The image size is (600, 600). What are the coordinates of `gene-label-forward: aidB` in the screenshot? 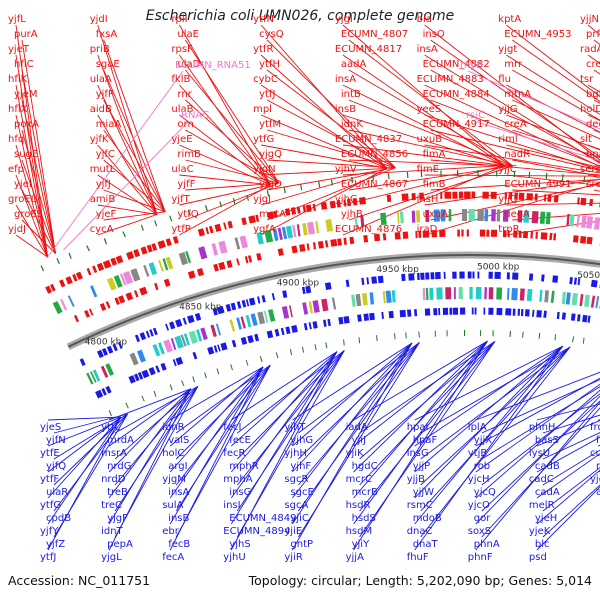 It's located at (101, 109).